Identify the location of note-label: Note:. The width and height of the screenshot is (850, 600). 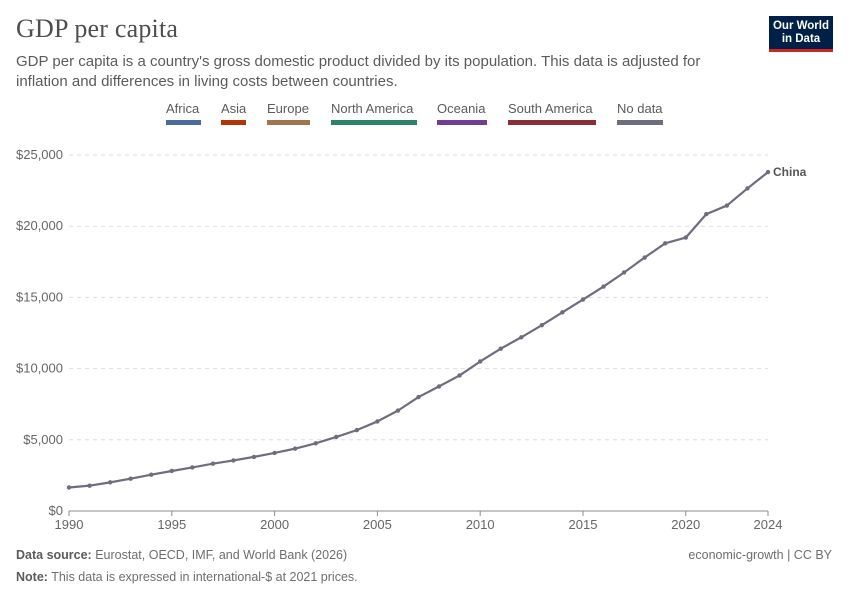
(32, 577).